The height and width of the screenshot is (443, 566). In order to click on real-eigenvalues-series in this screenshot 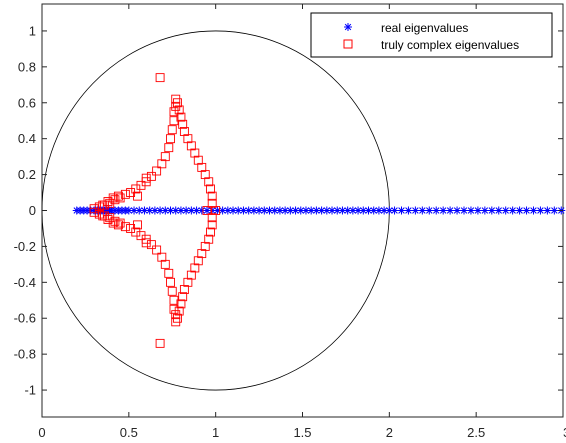, I will do `click(319, 210)`.